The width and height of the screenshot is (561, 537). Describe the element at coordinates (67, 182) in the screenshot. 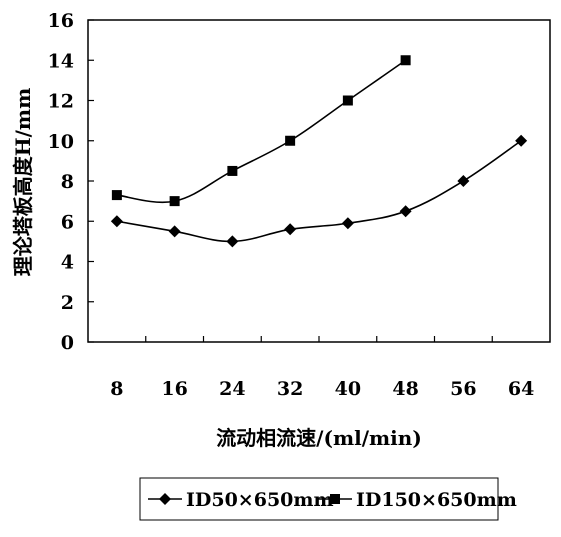

I see `y-tick-label: 8` at that location.